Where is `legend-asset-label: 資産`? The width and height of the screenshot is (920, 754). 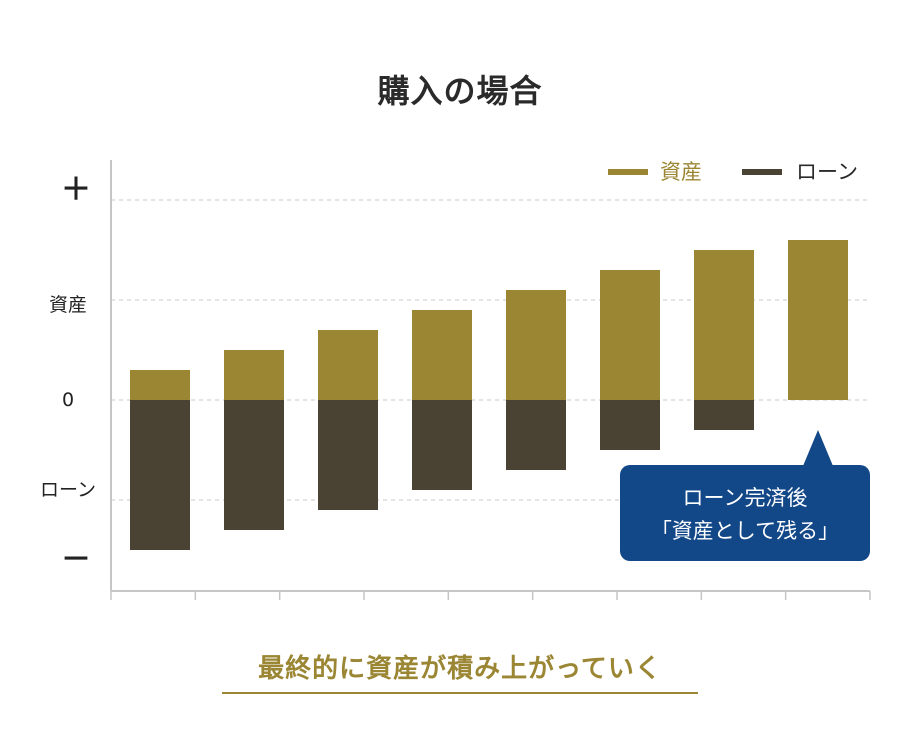 legend-asset-label: 資産 is located at coordinates (681, 172).